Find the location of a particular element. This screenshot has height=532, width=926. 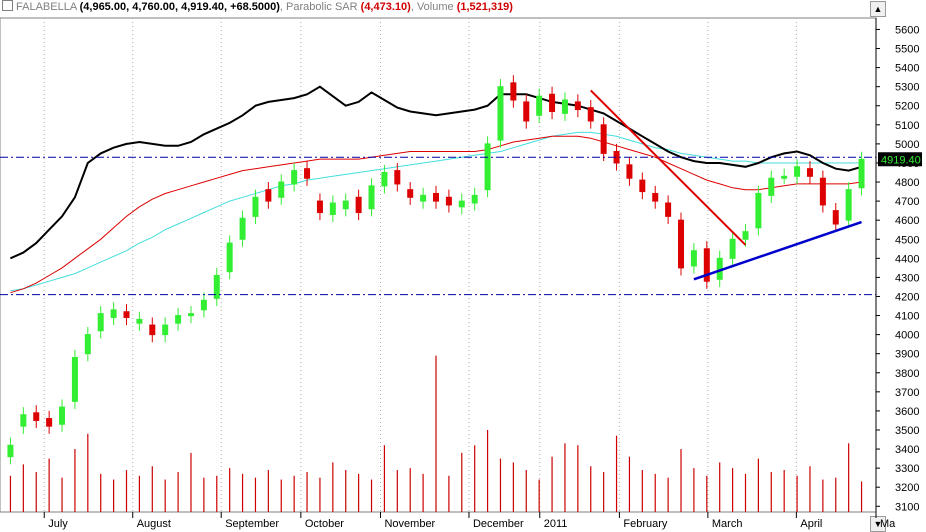

volume-label: Volume is located at coordinates (435, 7).